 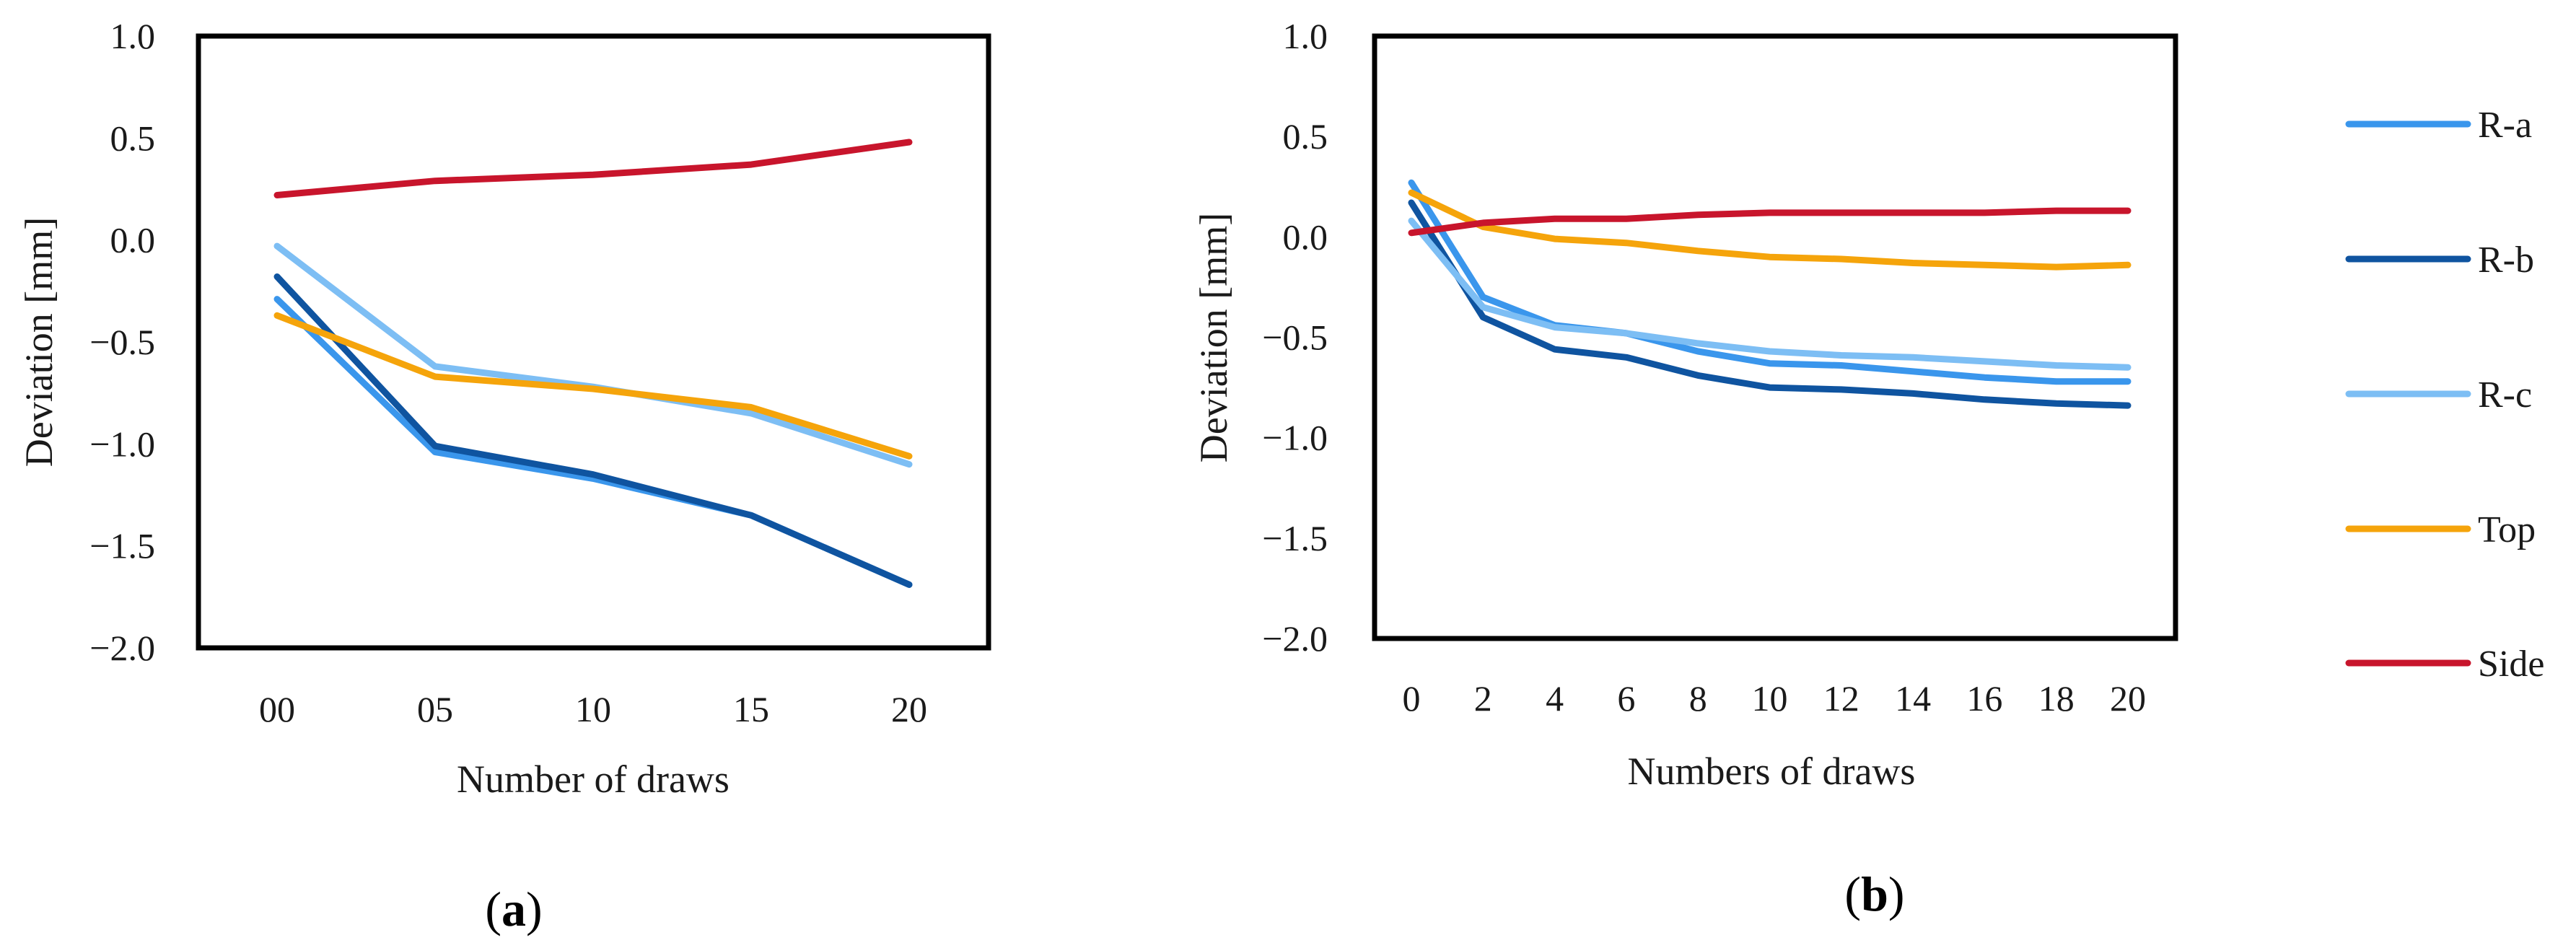 I want to click on chart-a-x-ticks: 00 05 10 15 20, so click(x=593, y=709).